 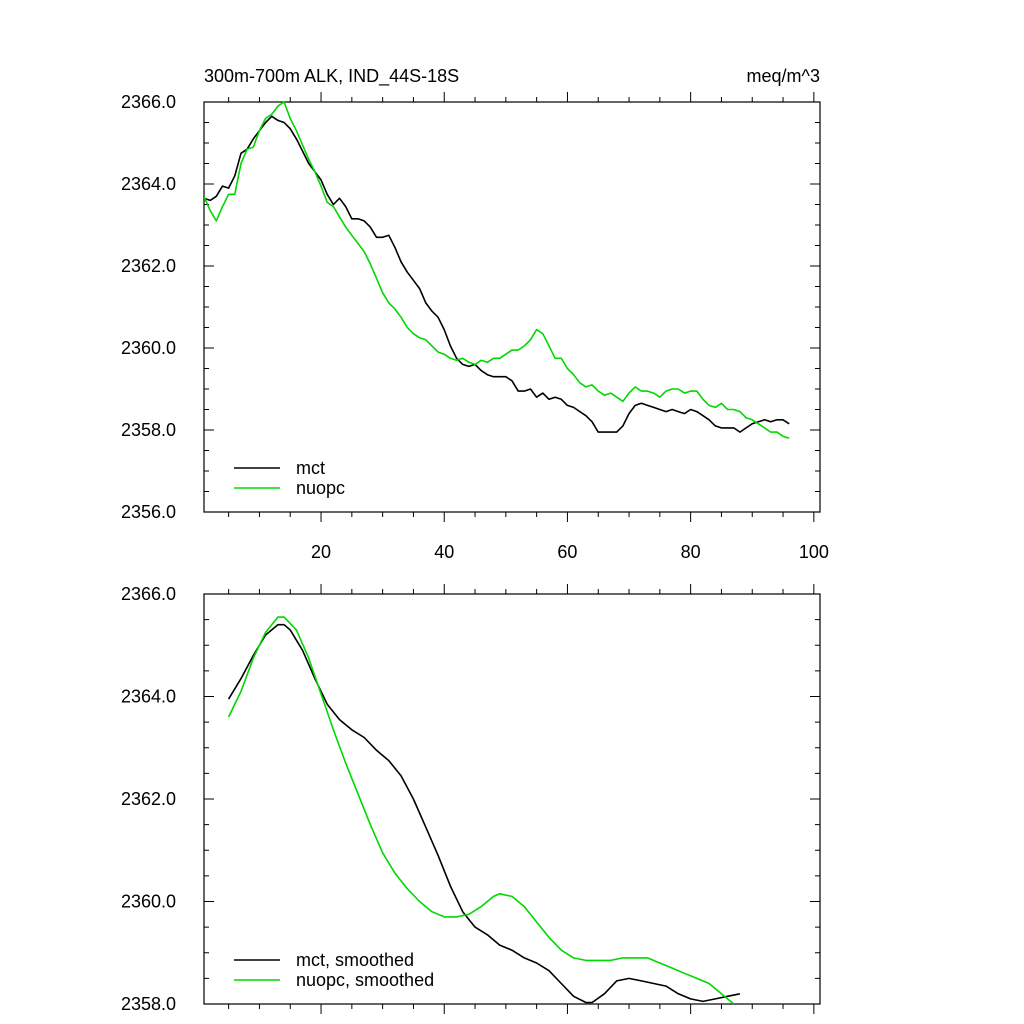 What do you see at coordinates (365, 980) in the screenshot?
I see `legend-label: nuopc, smoothed` at bounding box center [365, 980].